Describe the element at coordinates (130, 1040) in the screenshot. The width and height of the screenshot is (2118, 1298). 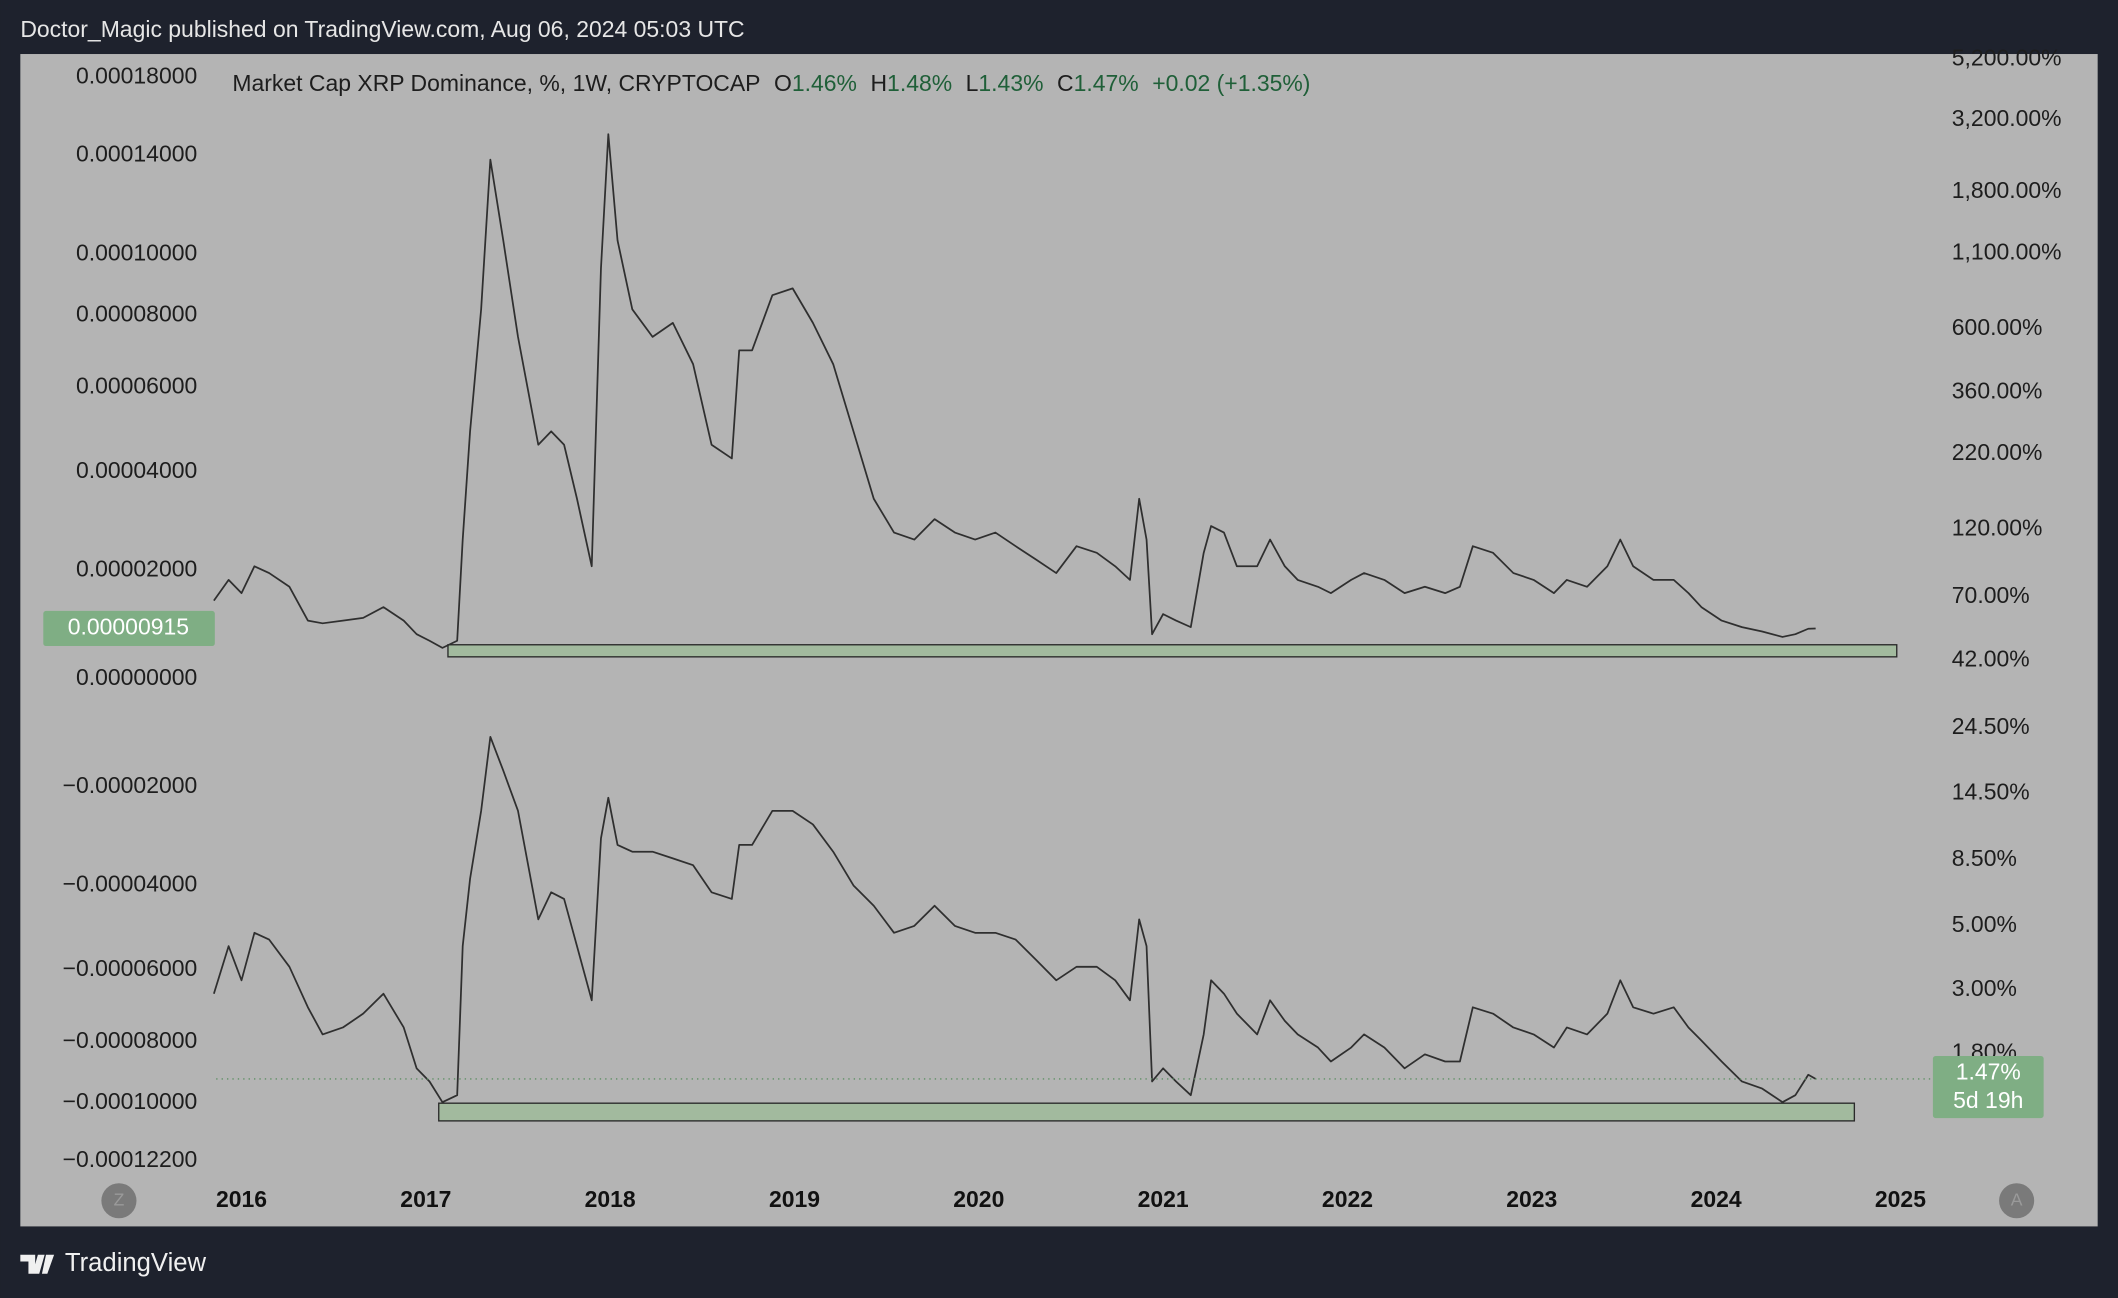
I see `y2-tick-label: −0.00008000` at that location.